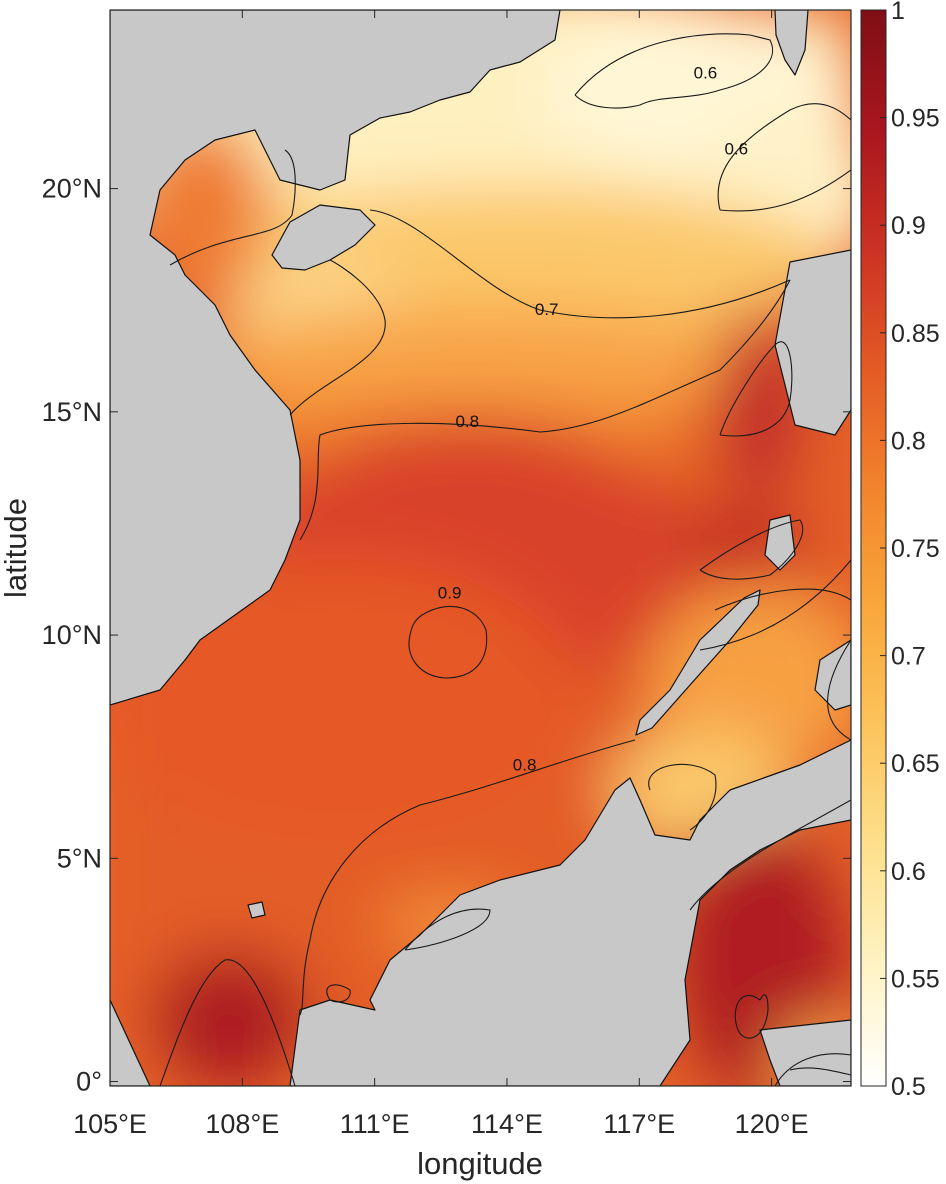 The height and width of the screenshot is (1184, 946). I want to click on colorbar: 0.5 0.55 0.6 0.65 0.7 0.75 0.8 0.85 0.9 0.95 1, so click(900, 550).